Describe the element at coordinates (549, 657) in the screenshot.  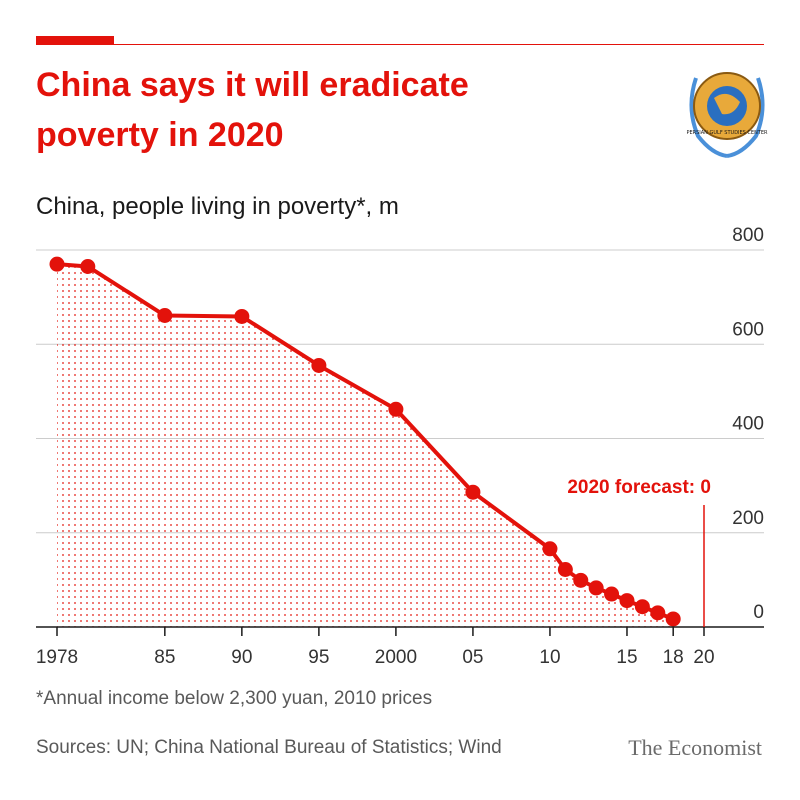
I see `x-tick-label: 10` at that location.